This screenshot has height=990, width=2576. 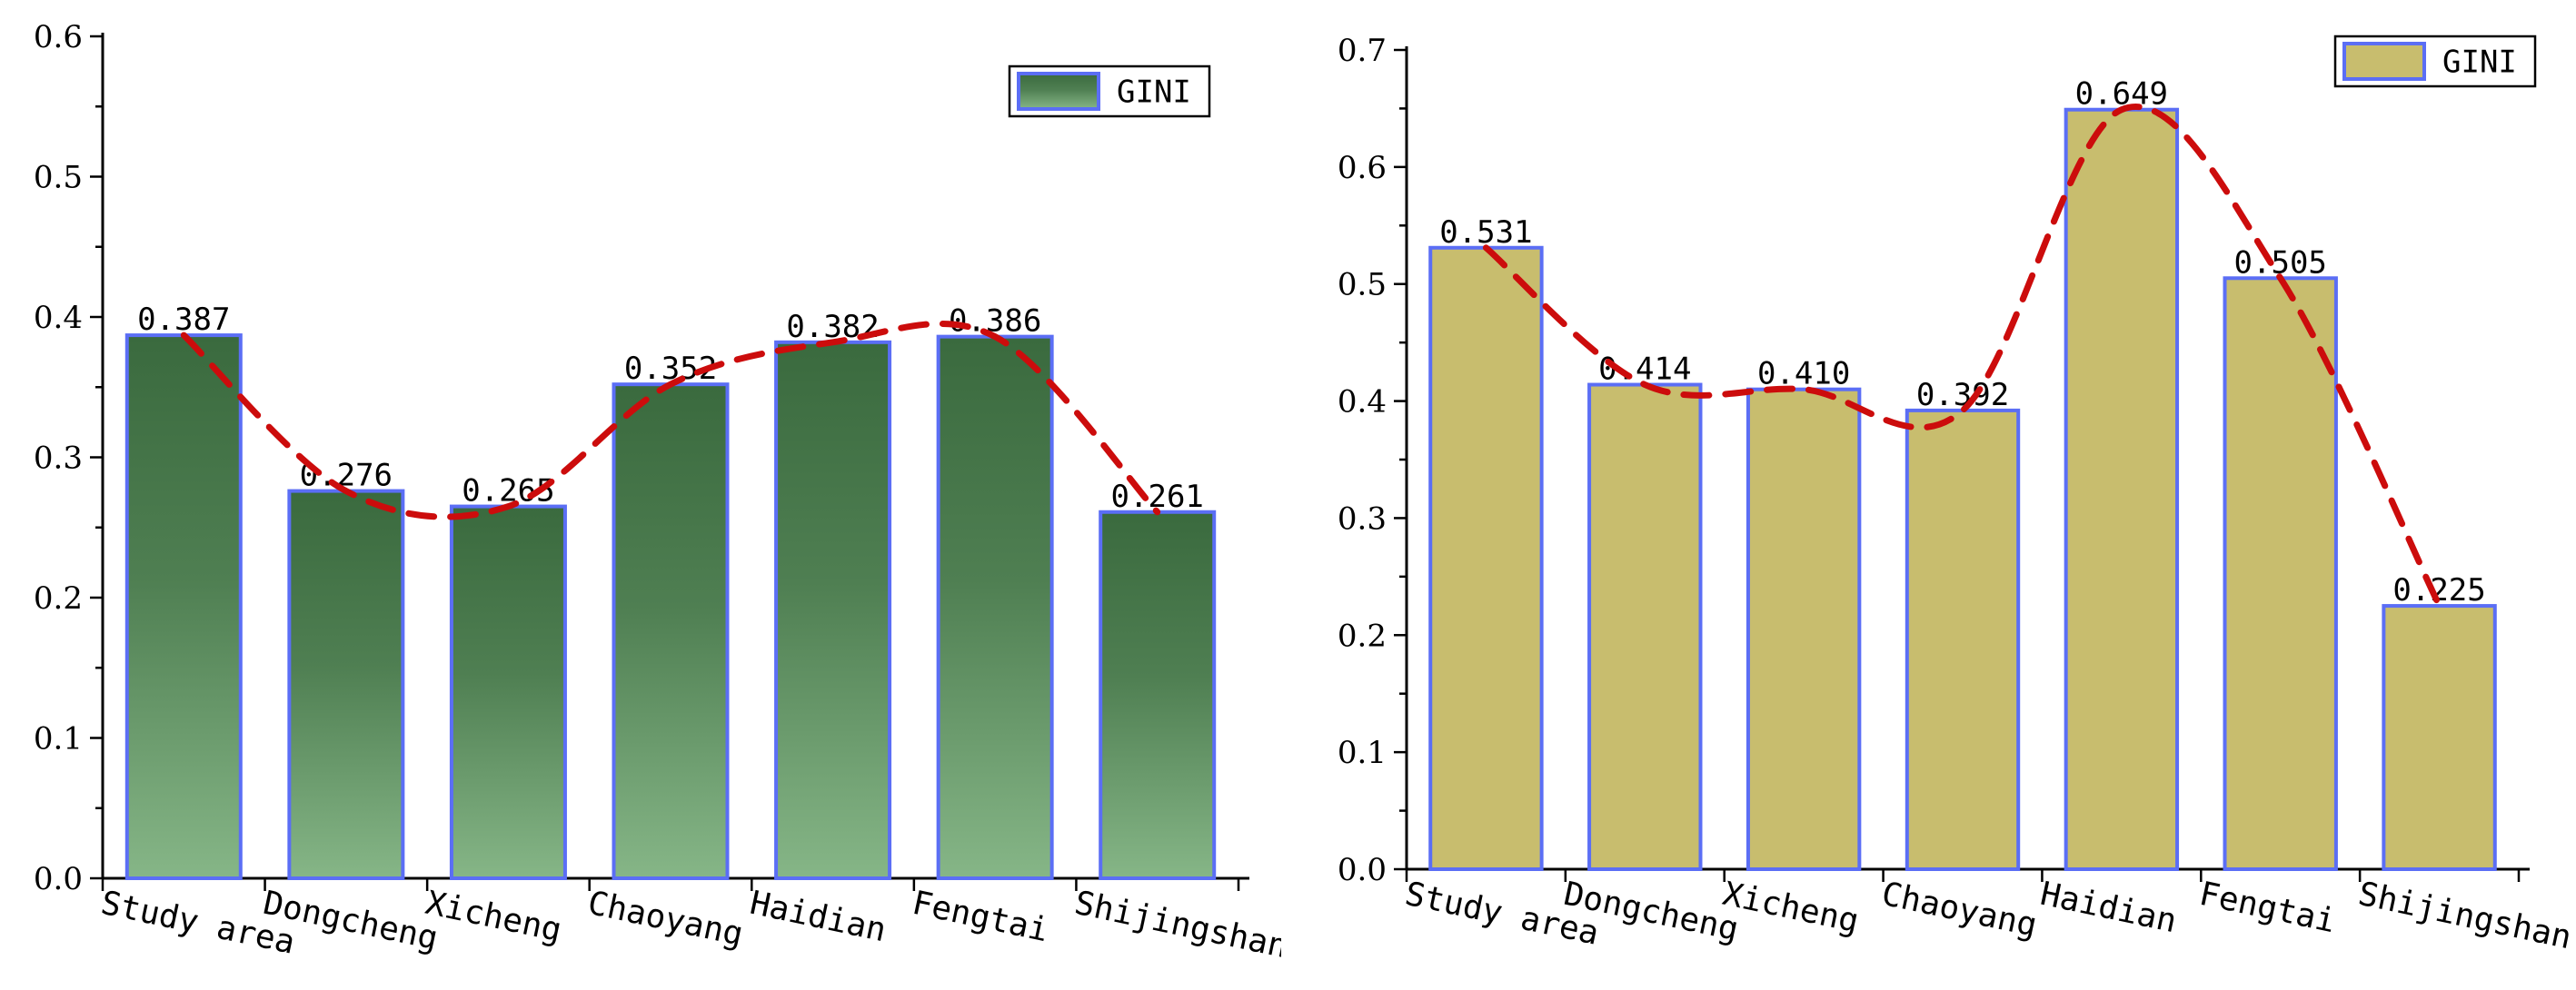 I want to click on y-tick-label: 0.7, so click(x=1362, y=51).